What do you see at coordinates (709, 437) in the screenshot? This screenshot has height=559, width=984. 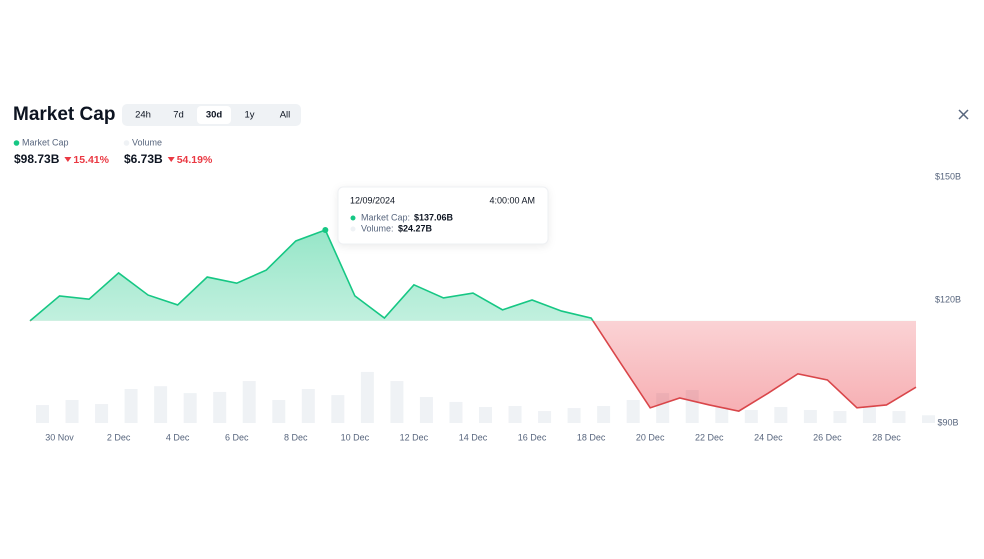 I see `x-tick-label: 22 Dec` at bounding box center [709, 437].